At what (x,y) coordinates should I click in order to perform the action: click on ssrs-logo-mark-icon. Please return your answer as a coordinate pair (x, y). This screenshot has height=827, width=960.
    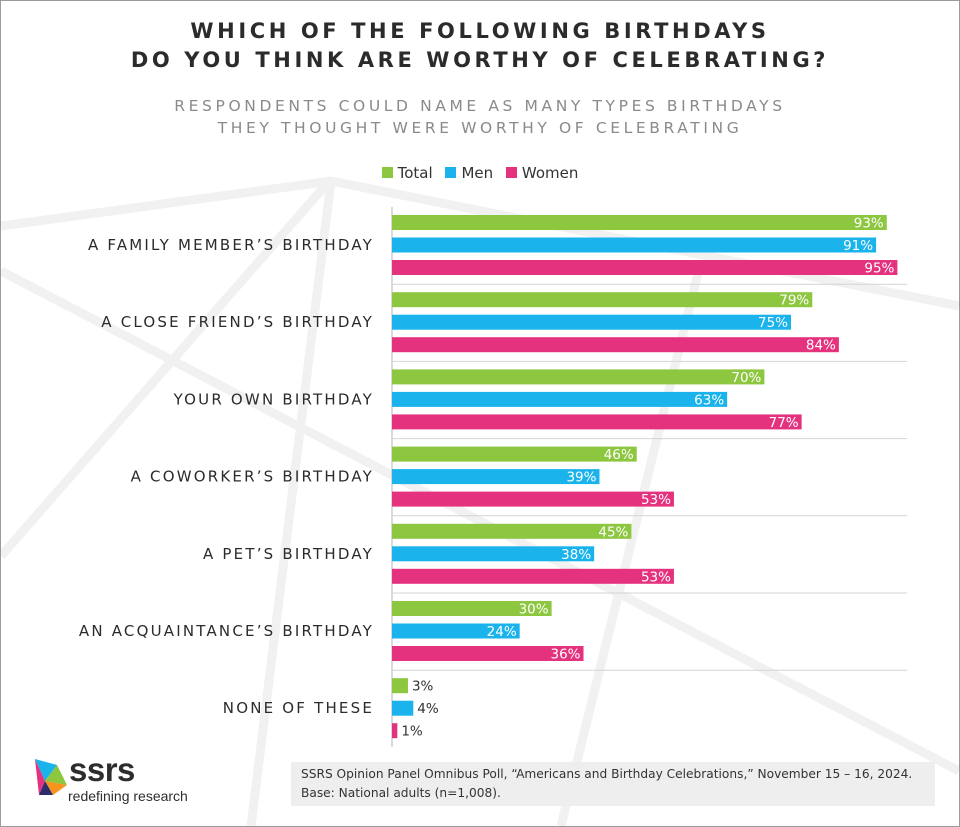
    Looking at the image, I should click on (51, 777).